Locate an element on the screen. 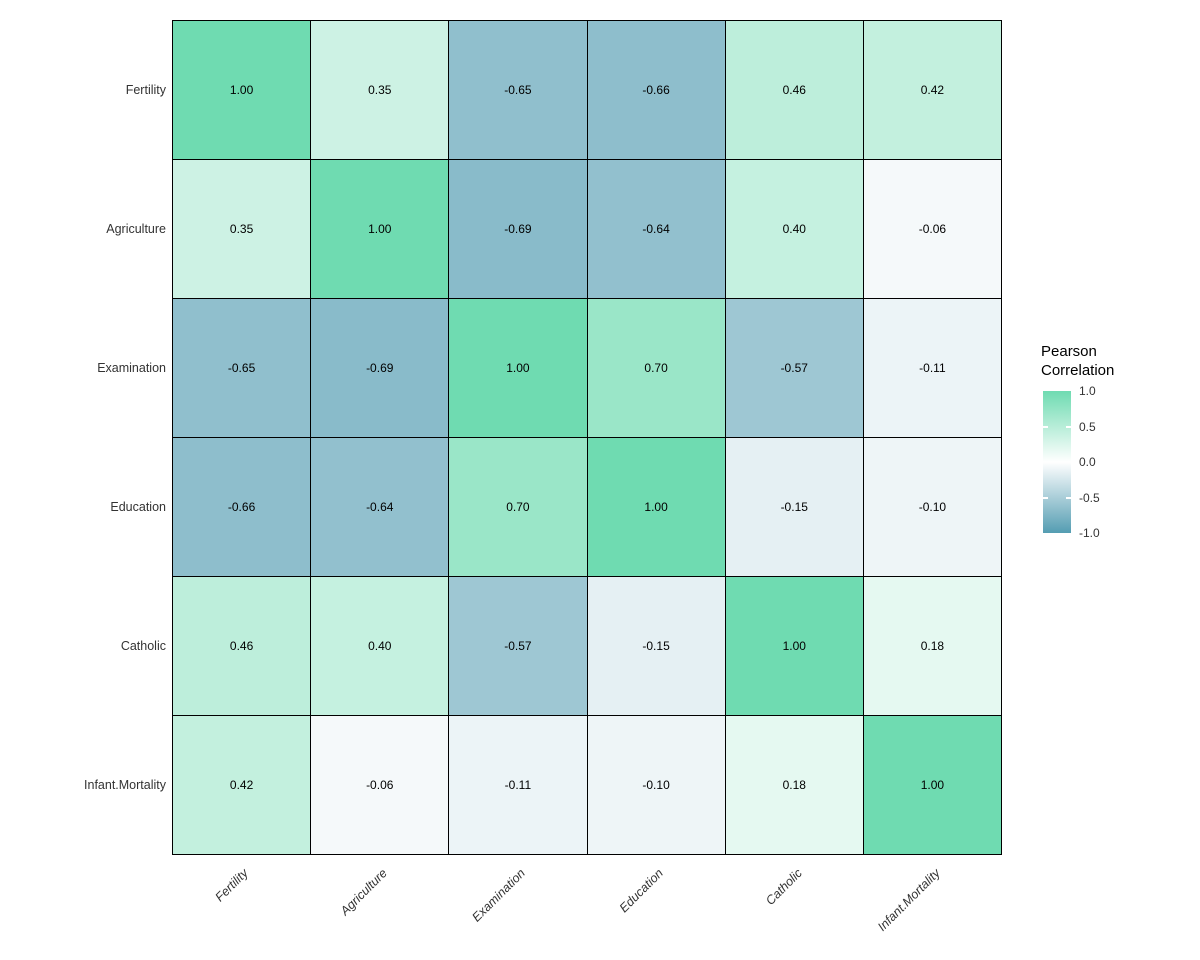  legend-tick-label--1.0: -1.0 is located at coordinates (1089, 533).